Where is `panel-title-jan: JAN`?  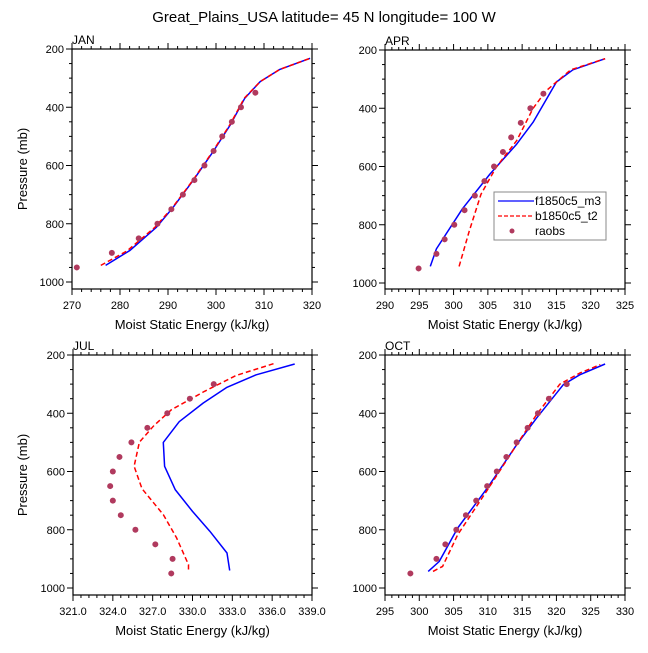 panel-title-jan: JAN is located at coordinates (83, 40).